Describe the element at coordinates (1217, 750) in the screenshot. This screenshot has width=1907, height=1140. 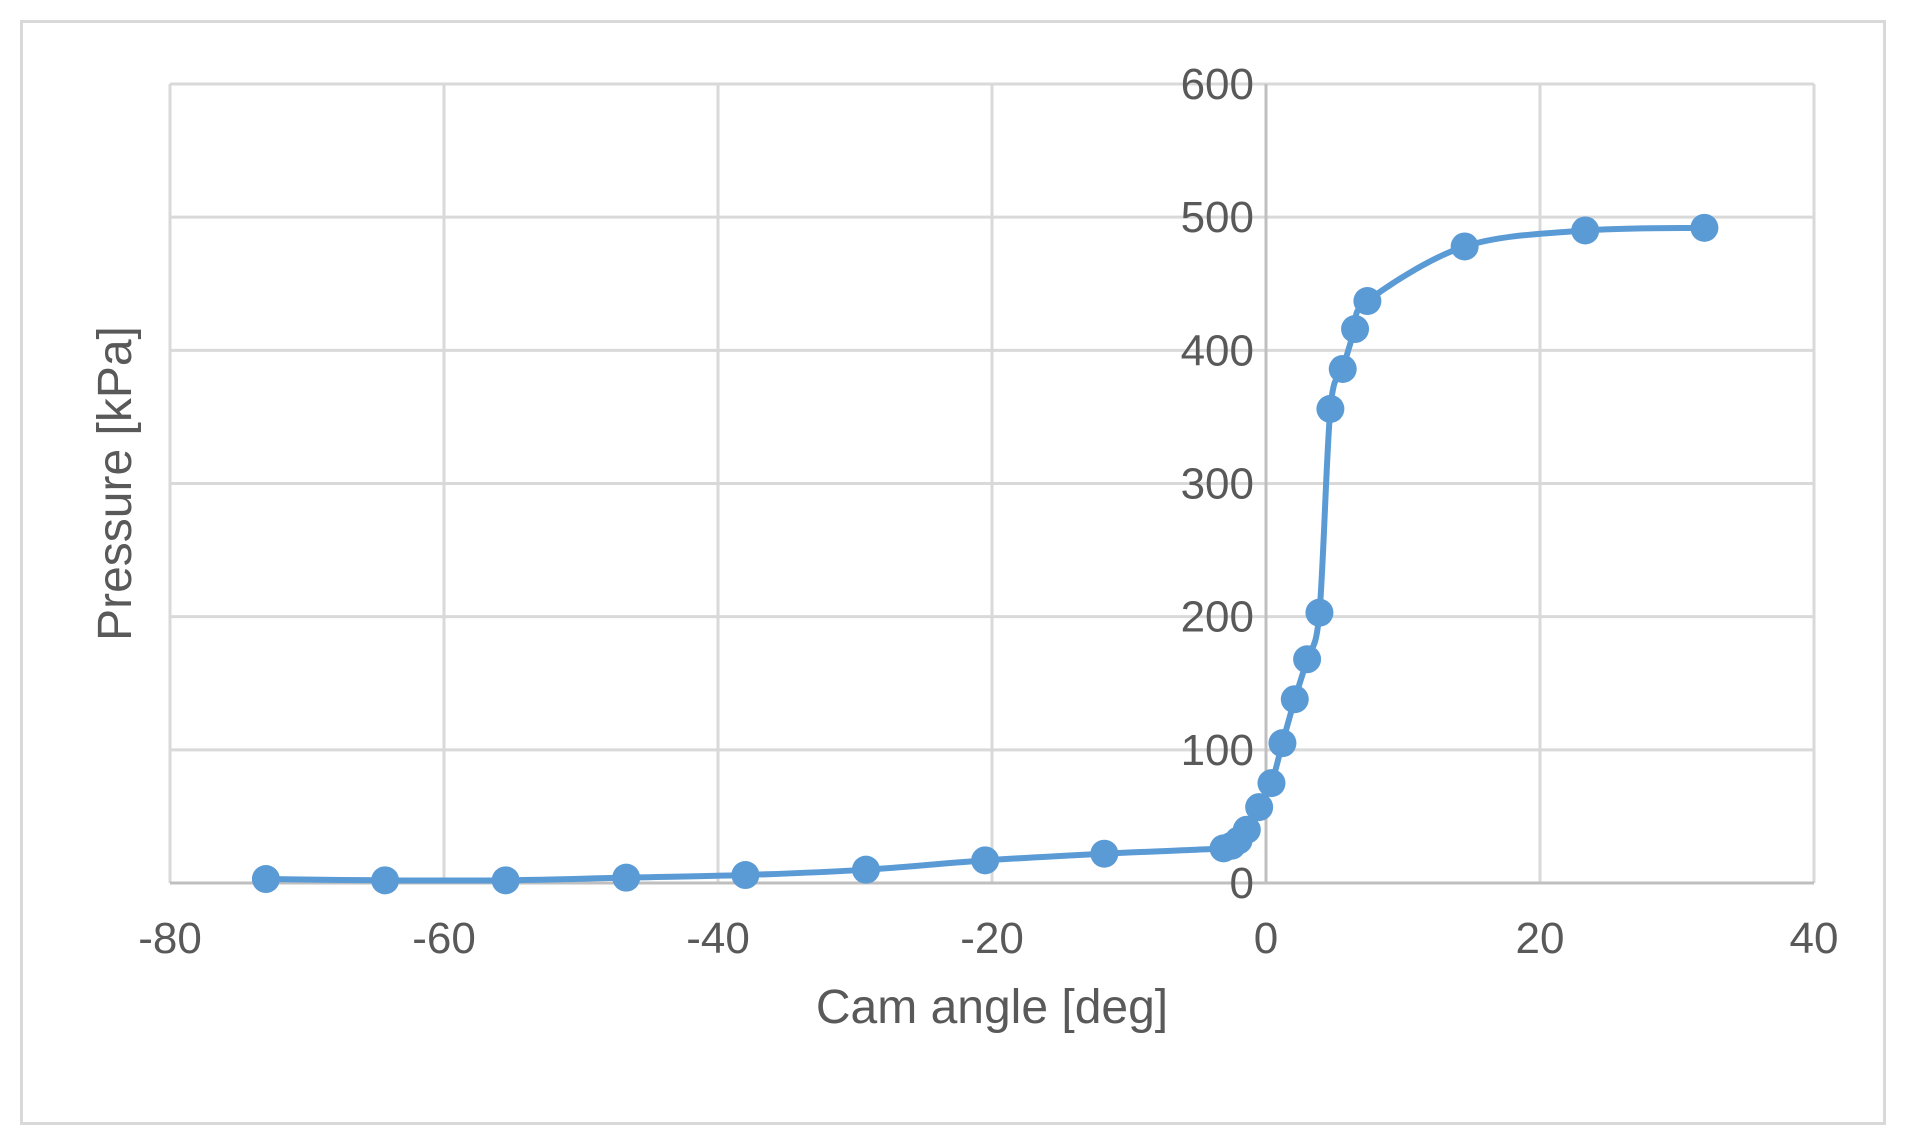
I see `y-tick-label: 100` at that location.